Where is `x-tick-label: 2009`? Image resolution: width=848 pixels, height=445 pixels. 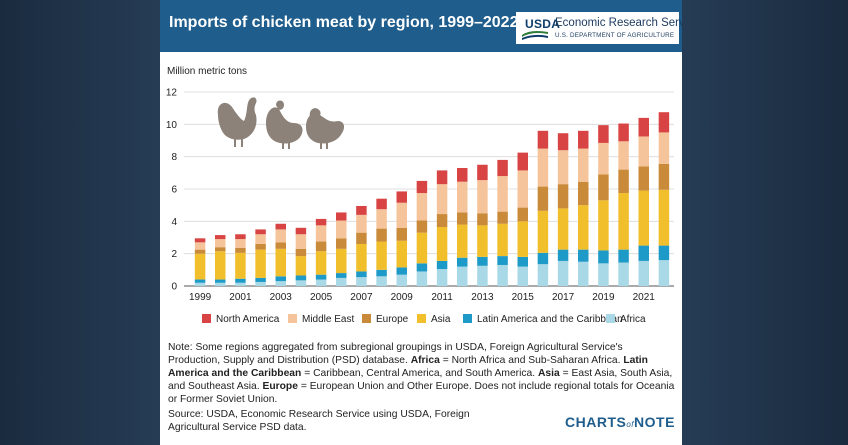
x-tick-label: 2009 is located at coordinates (402, 297).